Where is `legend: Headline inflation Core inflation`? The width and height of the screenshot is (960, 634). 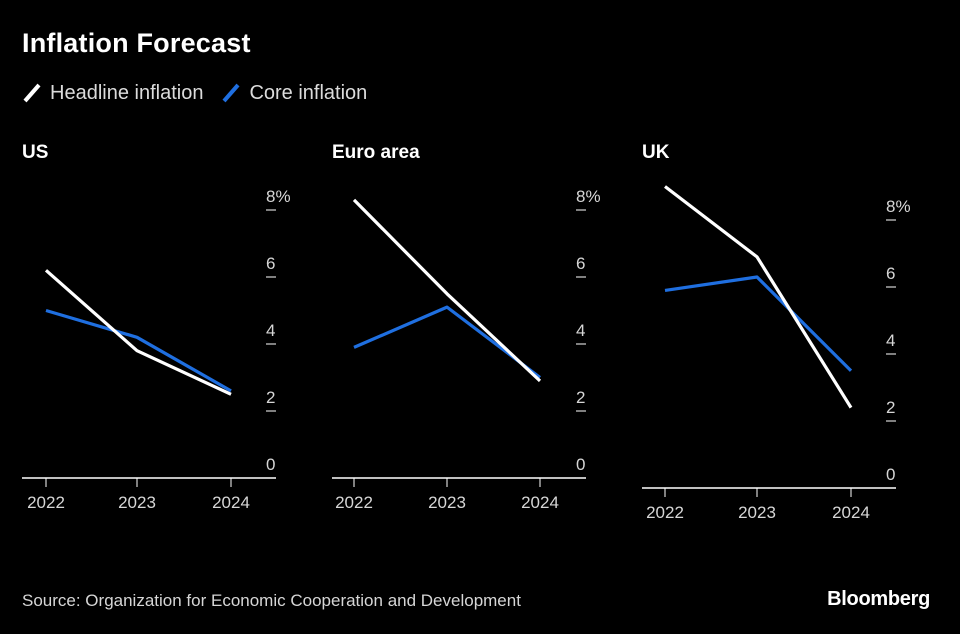
legend: Headline inflation Core inflation is located at coordinates (203, 93).